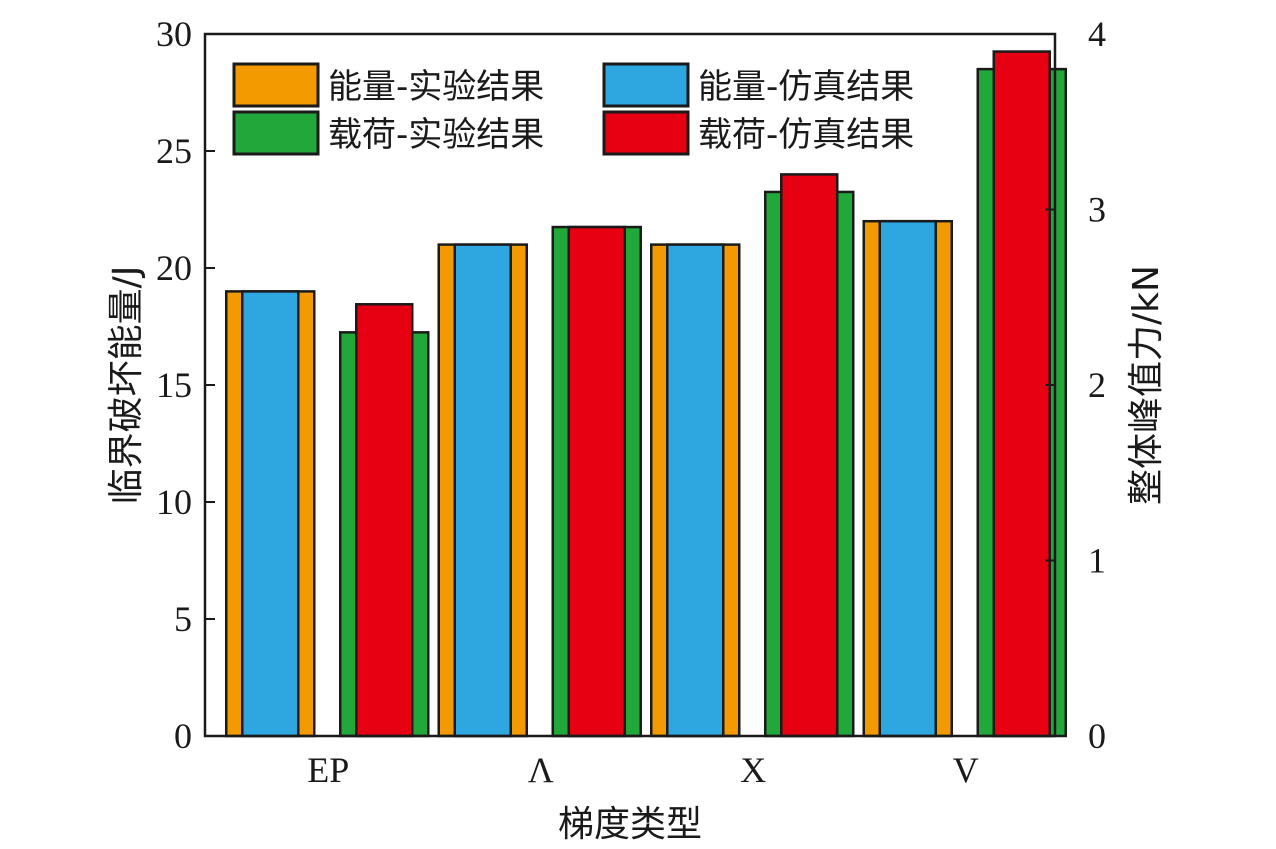  I want to click on bar-energy-sim-EP, so click(270, 514).